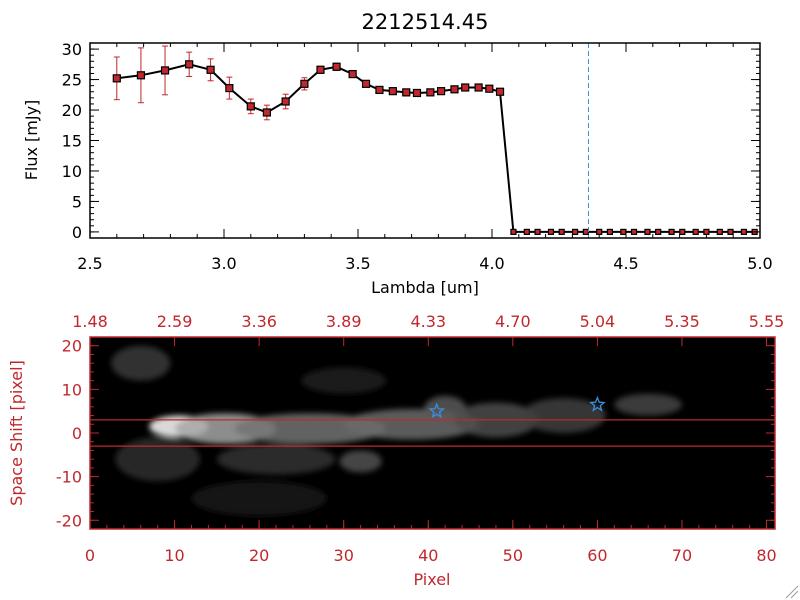 The width and height of the screenshot is (800, 600). I want to click on image-y-tick-label: -20, so click(69, 520).